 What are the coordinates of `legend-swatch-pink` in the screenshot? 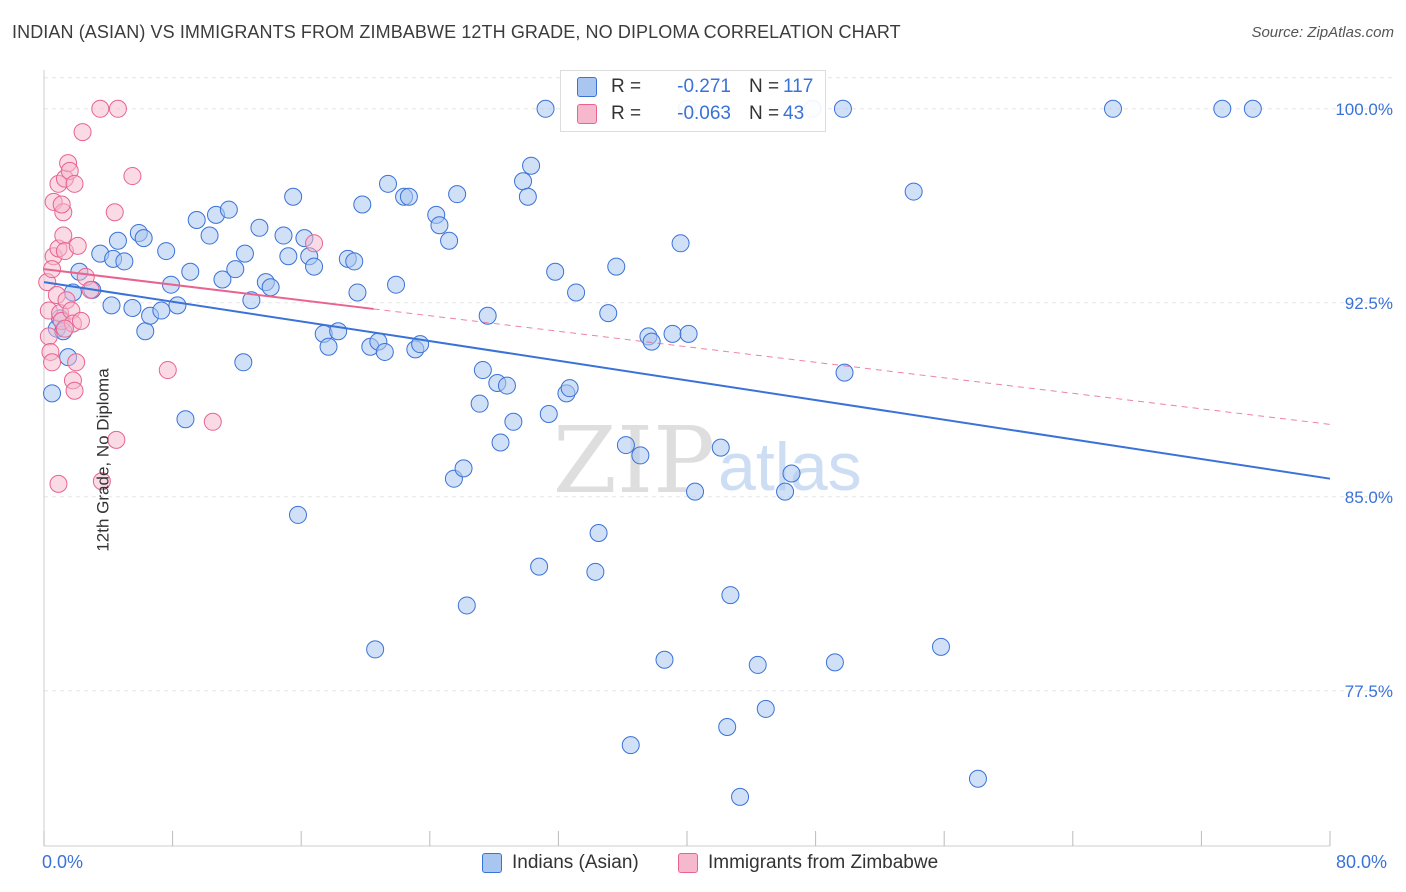 It's located at (688, 863).